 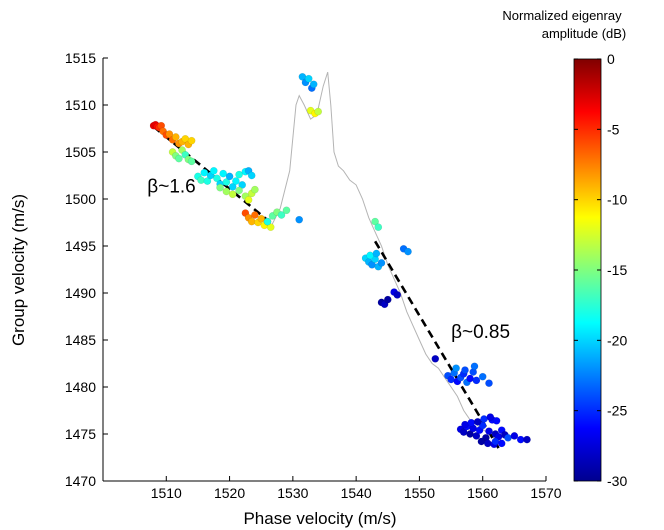 What do you see at coordinates (419, 493) in the screenshot?
I see `x-tick-label: 1550` at bounding box center [419, 493].